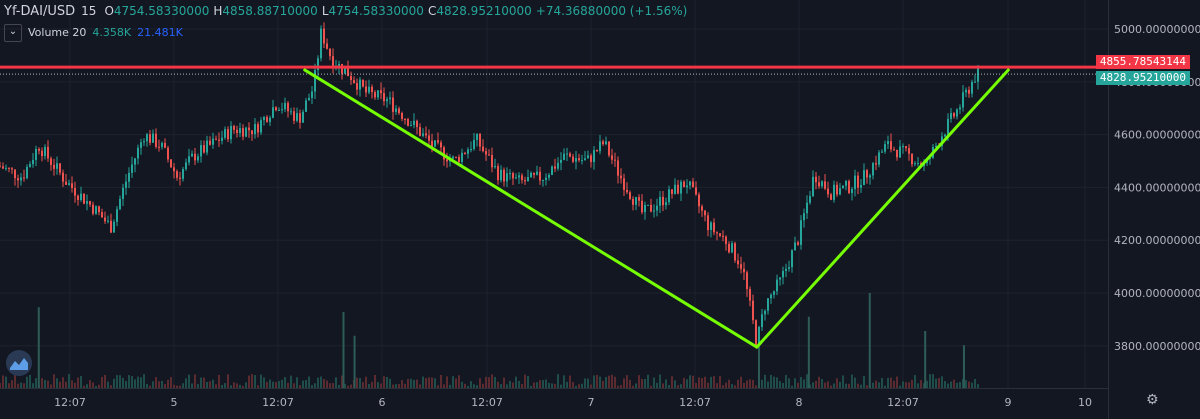  Describe the element at coordinates (1008, 402) in the screenshot. I see `x-tick-label: 9` at that location.